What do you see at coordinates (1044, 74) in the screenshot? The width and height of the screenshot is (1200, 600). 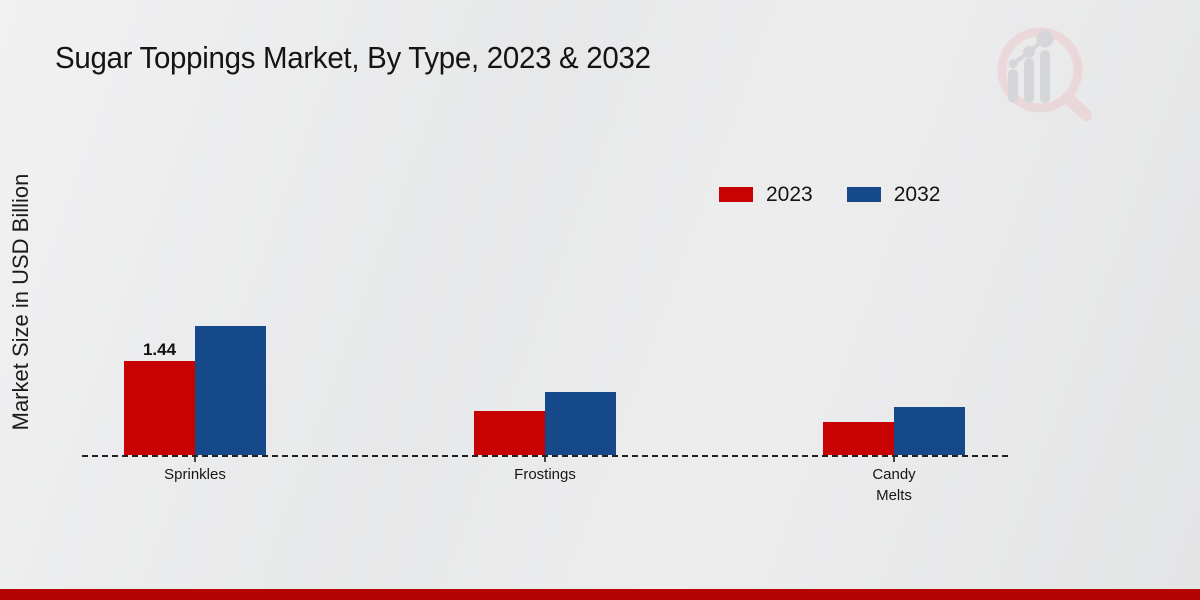 I see `magnifier-bar-chart-logo-icon` at bounding box center [1044, 74].